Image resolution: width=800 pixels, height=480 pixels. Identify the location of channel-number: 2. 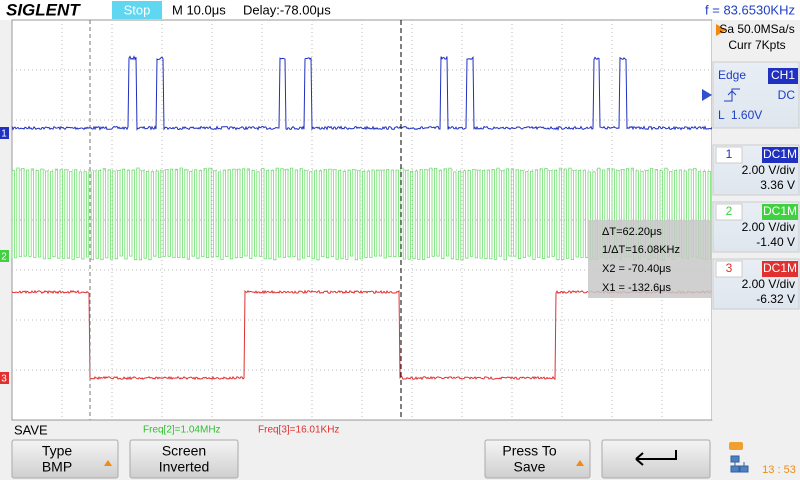
(729, 211).